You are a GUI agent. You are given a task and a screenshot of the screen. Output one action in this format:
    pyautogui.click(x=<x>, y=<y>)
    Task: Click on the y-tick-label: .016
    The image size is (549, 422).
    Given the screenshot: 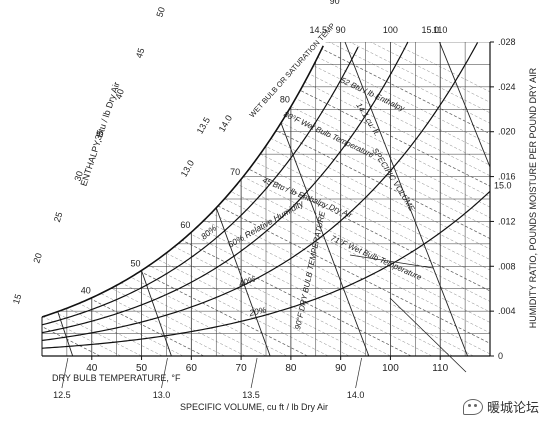 What is the action you would take?
    pyautogui.click(x=507, y=177)
    